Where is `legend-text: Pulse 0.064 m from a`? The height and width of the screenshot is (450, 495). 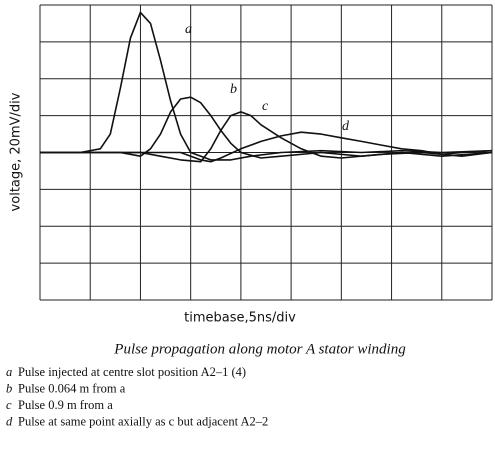
legend-text: Pulse 0.064 m from a is located at coordinates (72, 388).